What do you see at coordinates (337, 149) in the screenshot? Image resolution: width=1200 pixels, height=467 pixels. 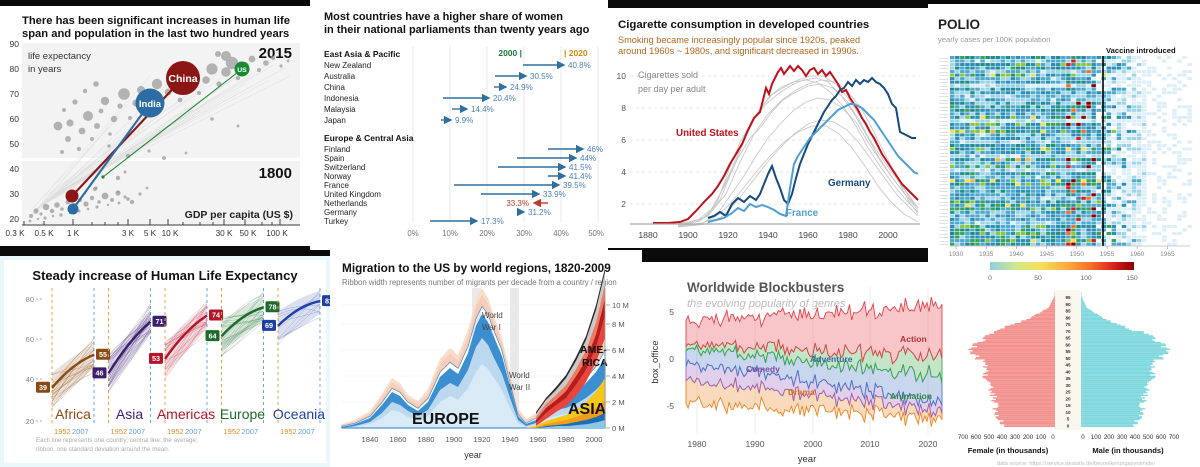 I see `country-label: Finland` at bounding box center [337, 149].